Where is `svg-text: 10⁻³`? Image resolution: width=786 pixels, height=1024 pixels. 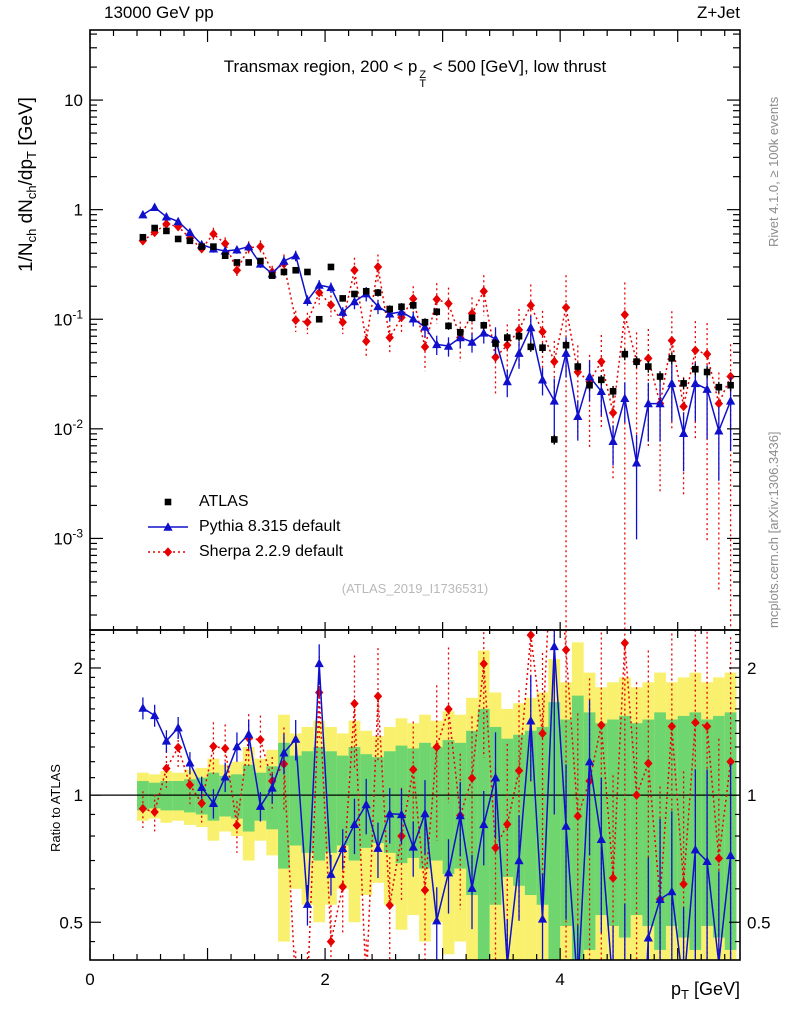
svg-text: 10⁻³ is located at coordinates (68, 537).